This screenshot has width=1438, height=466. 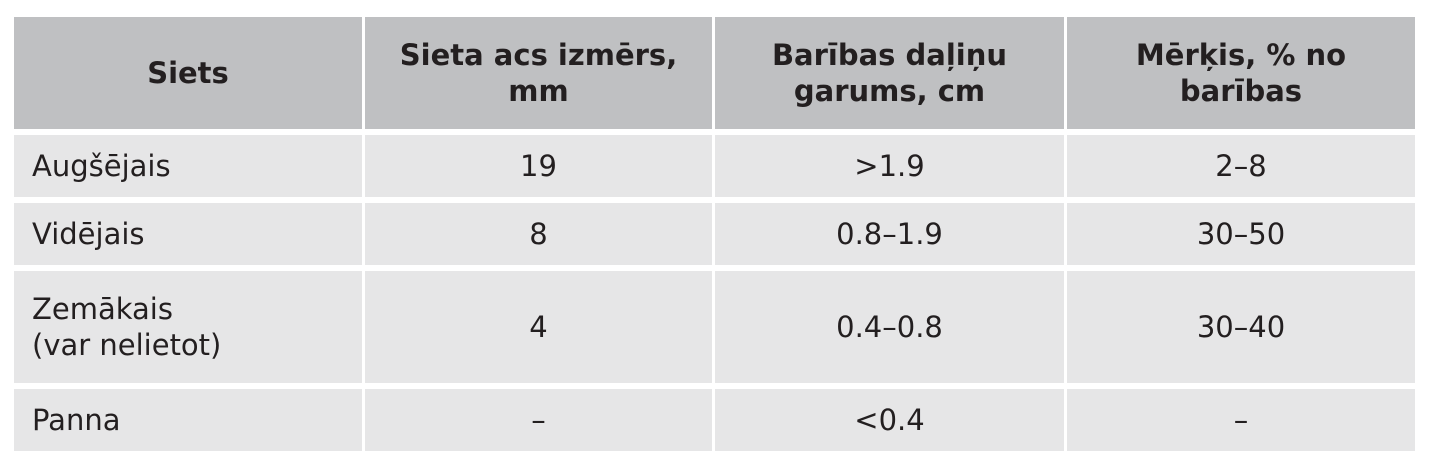 What do you see at coordinates (188, 166) in the screenshot?
I see `row-label: Augšējais` at bounding box center [188, 166].